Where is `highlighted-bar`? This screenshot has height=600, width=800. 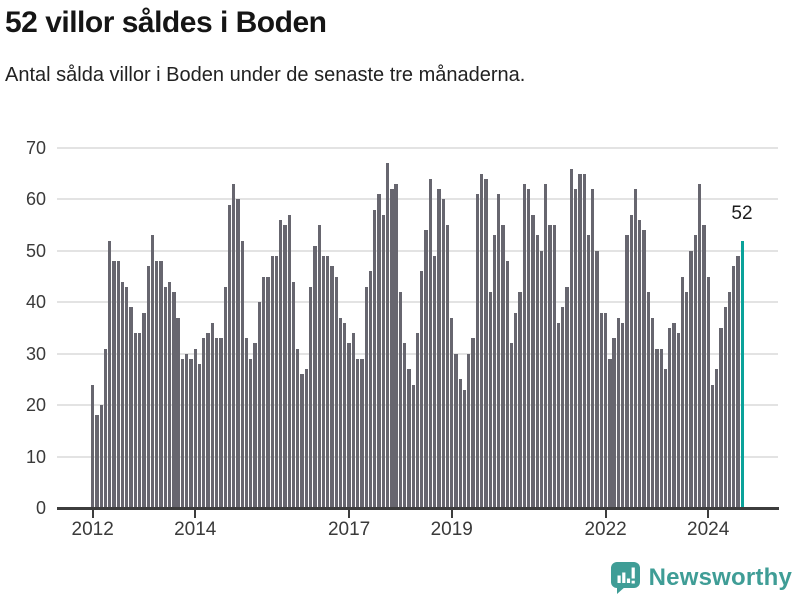
highlighted-bar is located at coordinates (742, 374).